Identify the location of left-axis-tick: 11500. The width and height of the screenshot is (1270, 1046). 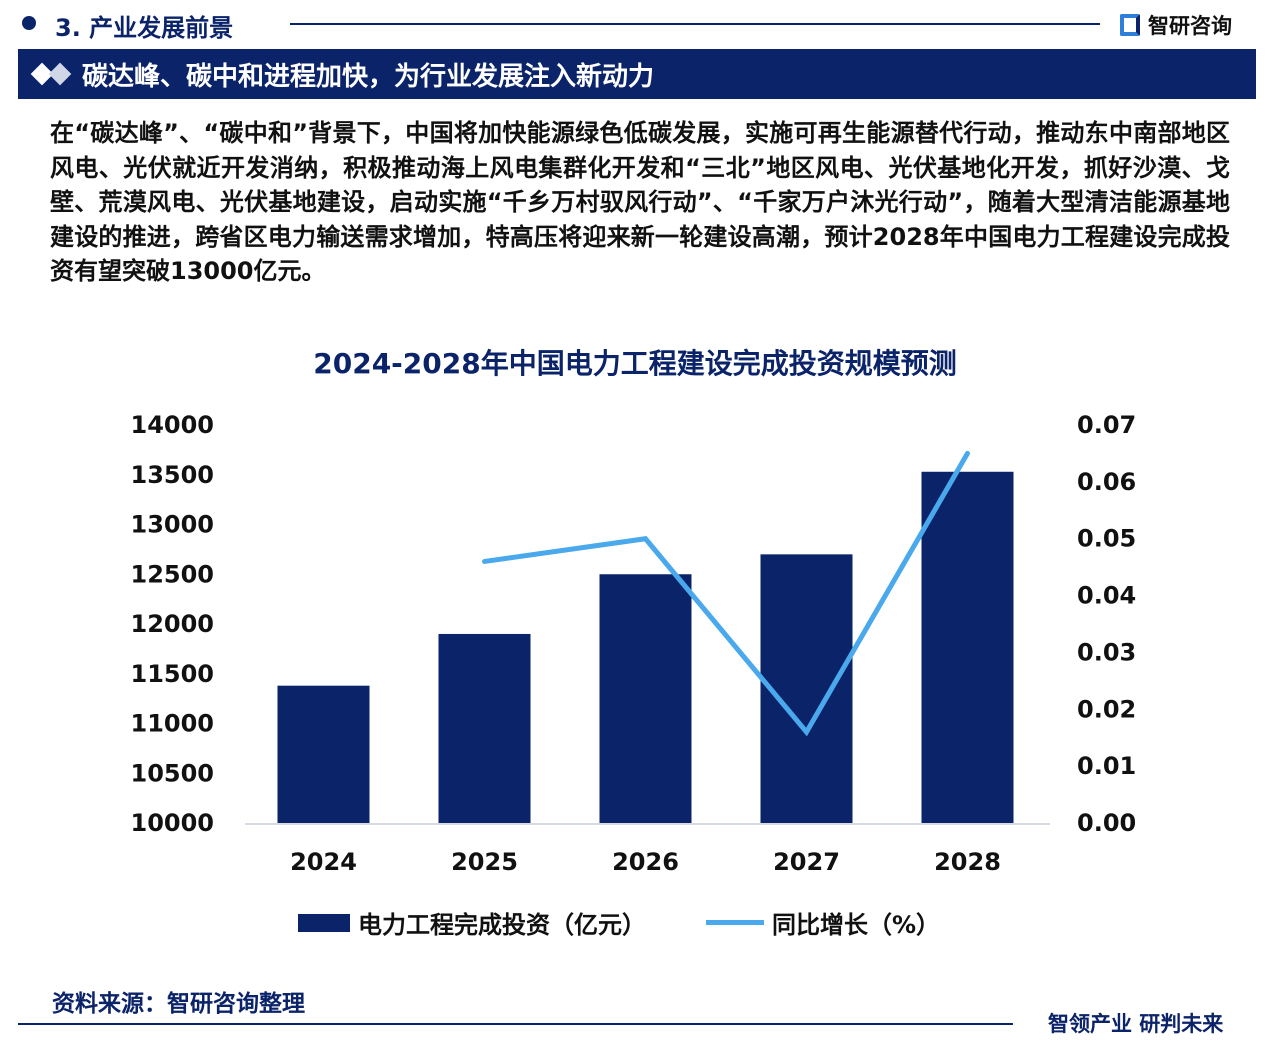
(173, 674).